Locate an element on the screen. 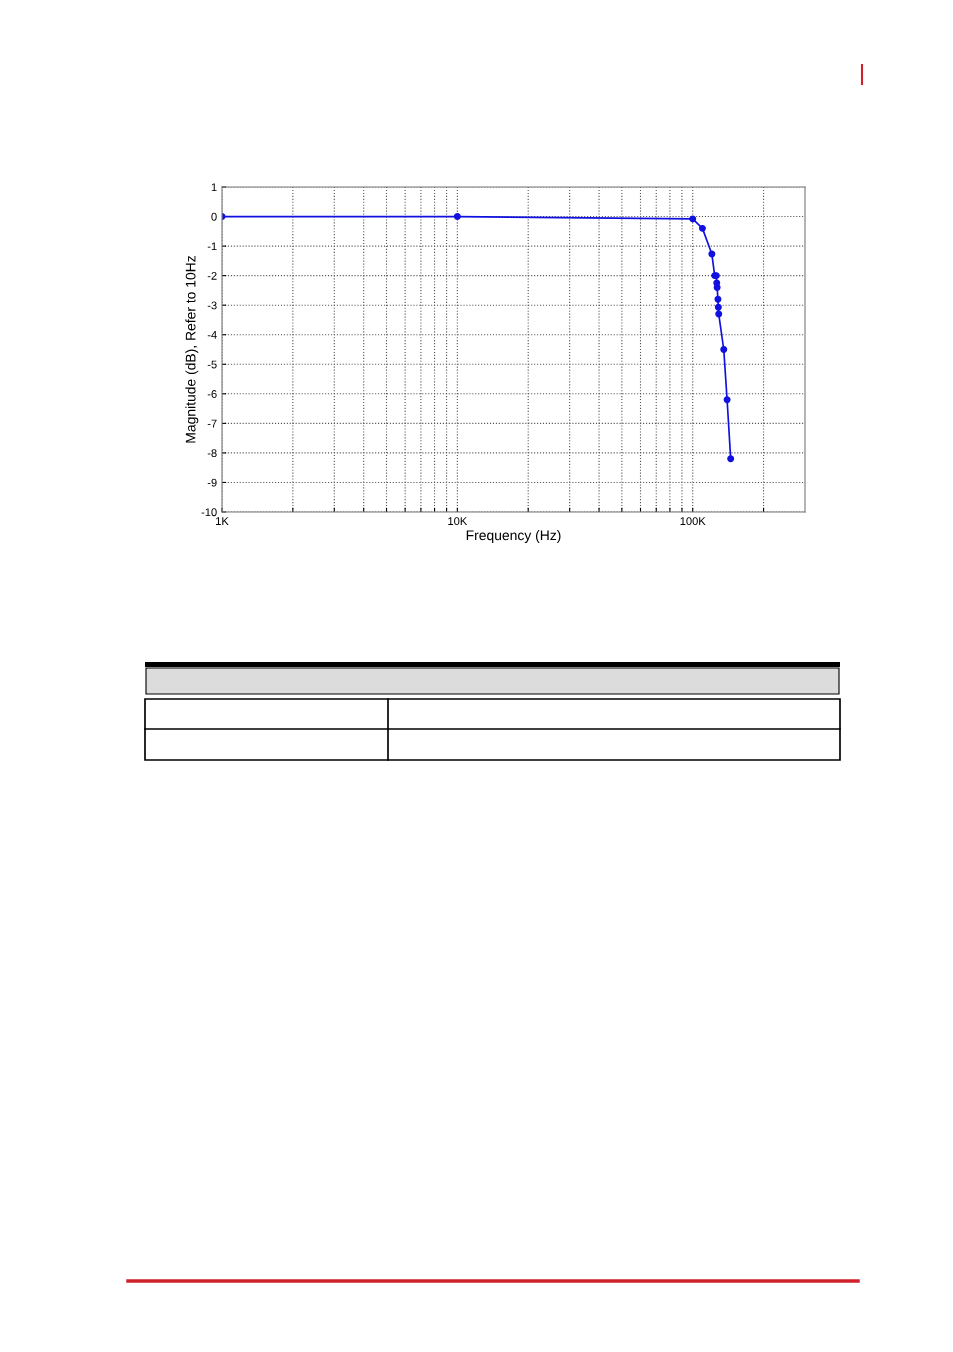 The height and width of the screenshot is (1352, 953). y-tick-label: -10 is located at coordinates (209, 512).